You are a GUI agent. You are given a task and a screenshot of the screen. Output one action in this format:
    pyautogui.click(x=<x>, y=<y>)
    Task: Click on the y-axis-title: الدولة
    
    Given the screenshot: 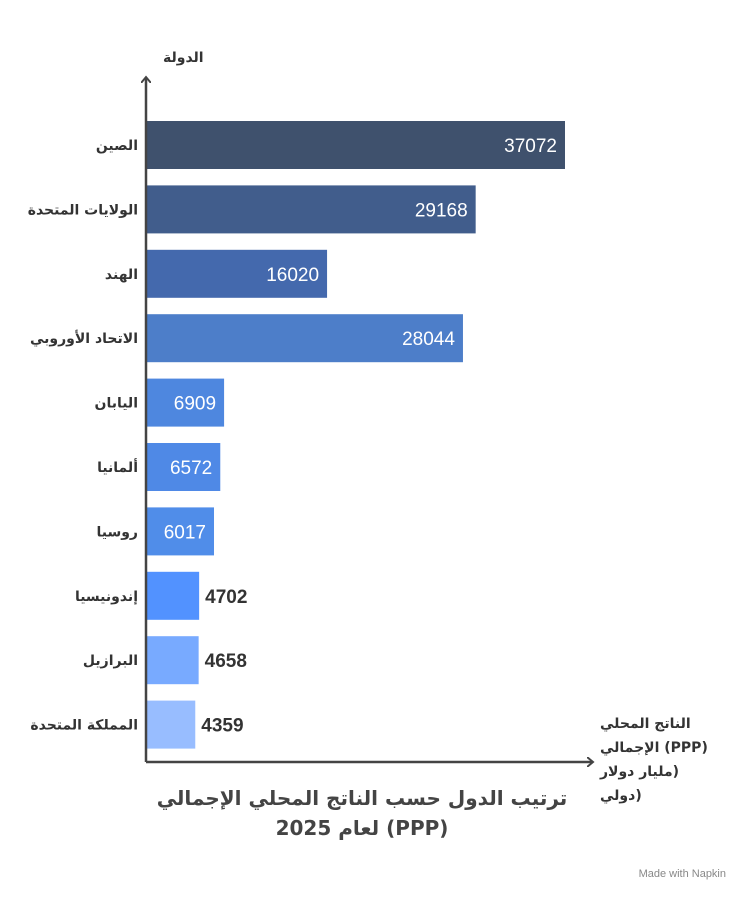 What is the action you would take?
    pyautogui.click(x=183, y=58)
    